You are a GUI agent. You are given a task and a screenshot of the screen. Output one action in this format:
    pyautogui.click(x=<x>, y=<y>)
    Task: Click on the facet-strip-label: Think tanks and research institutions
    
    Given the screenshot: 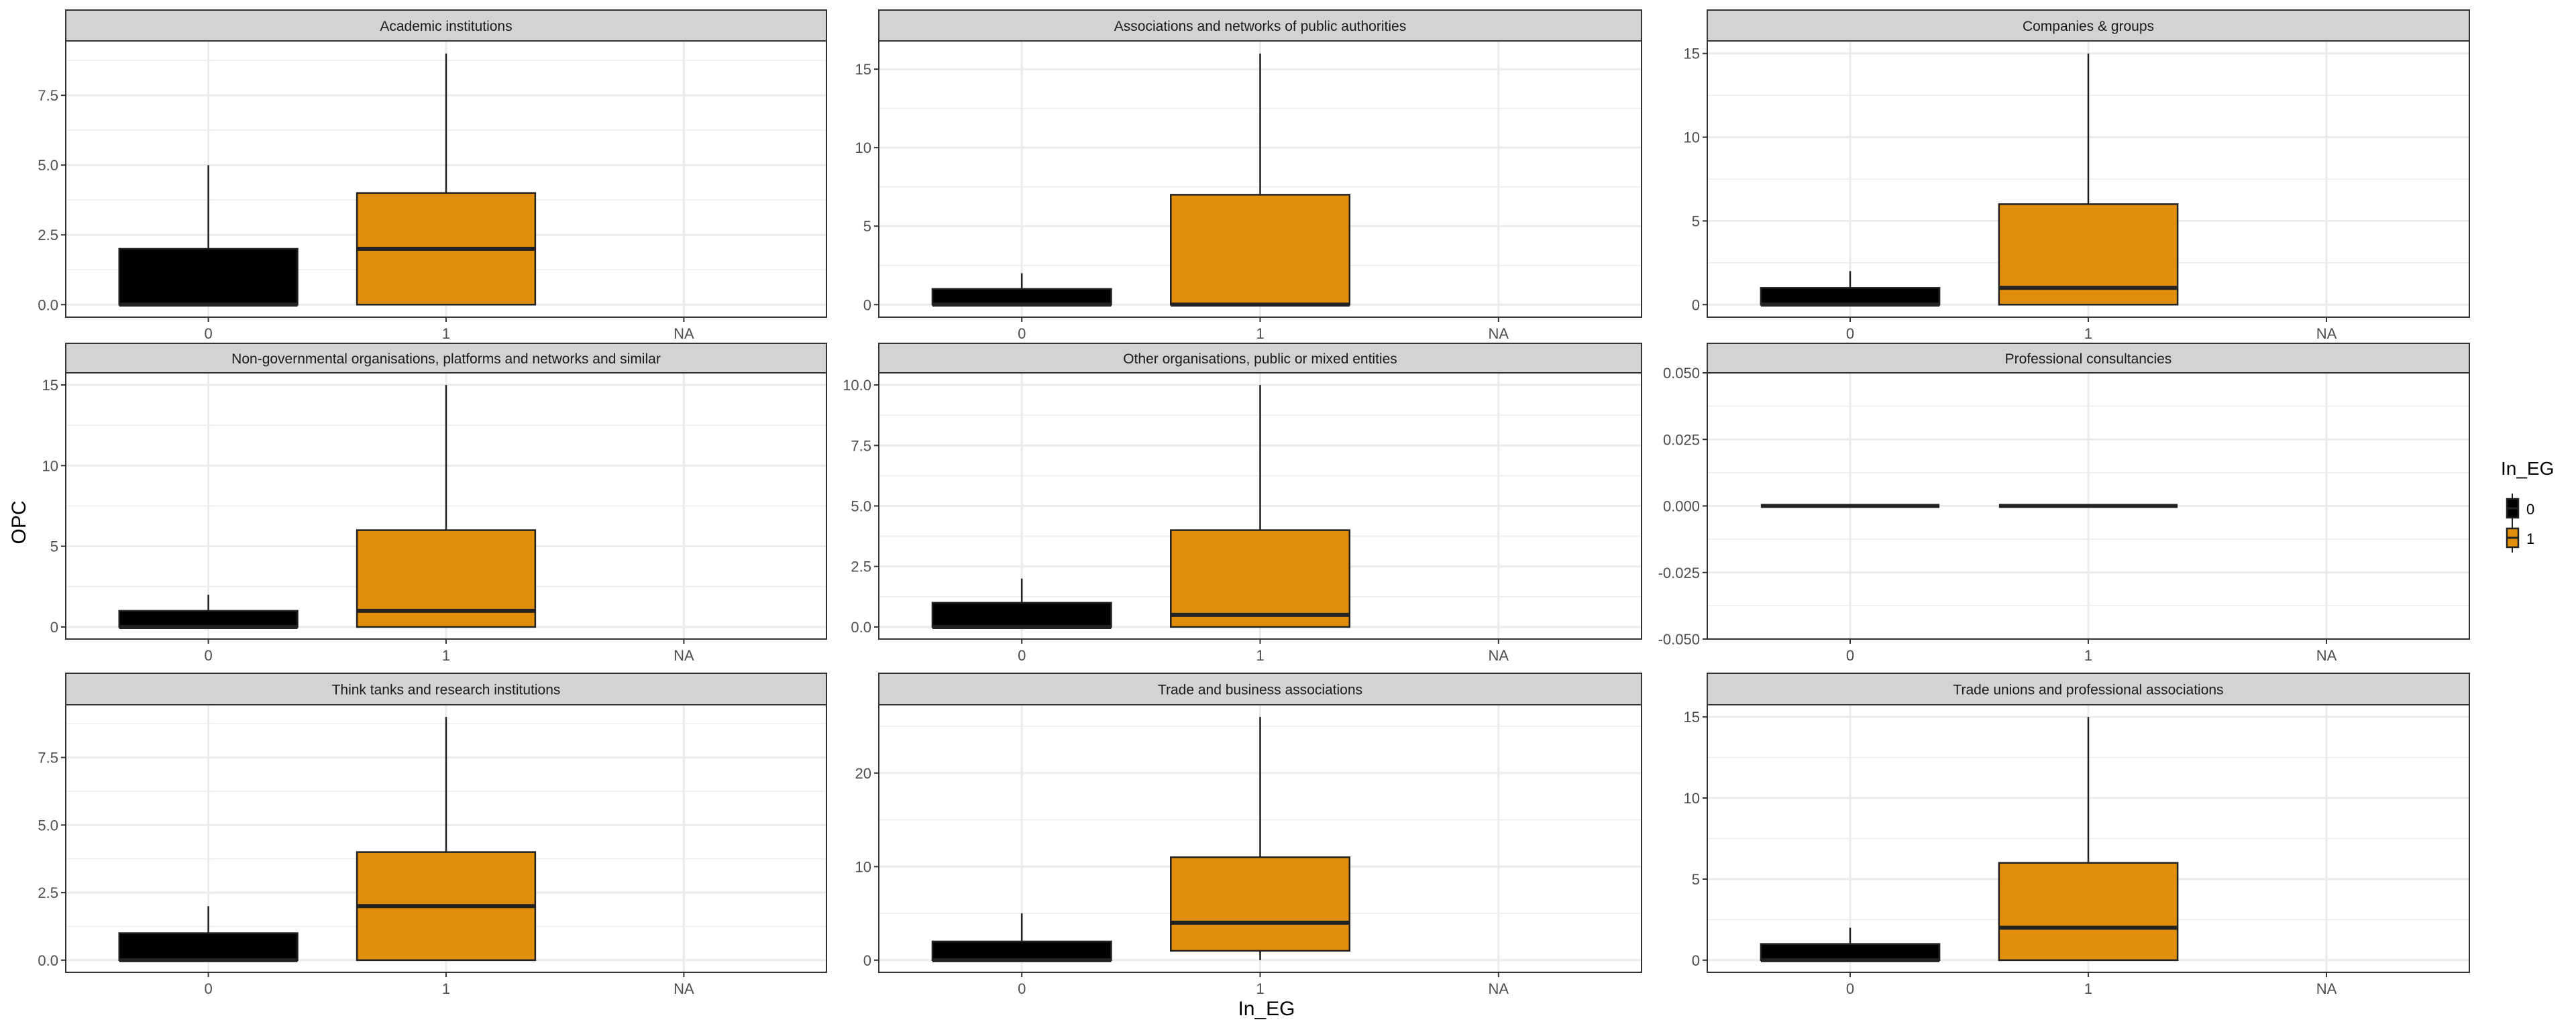 What is the action you would take?
    pyautogui.click(x=446, y=691)
    